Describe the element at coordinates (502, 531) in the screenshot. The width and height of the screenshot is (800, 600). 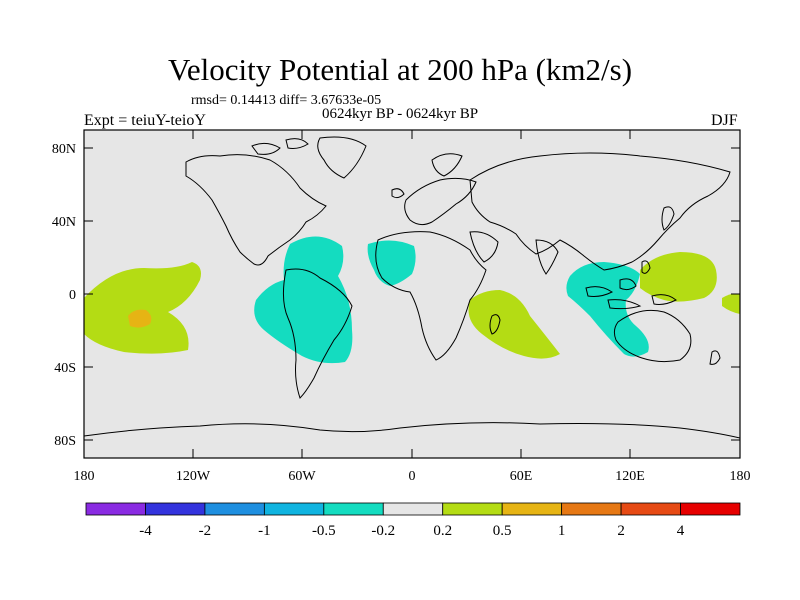
I see `colorbar-label: 0.5` at that location.